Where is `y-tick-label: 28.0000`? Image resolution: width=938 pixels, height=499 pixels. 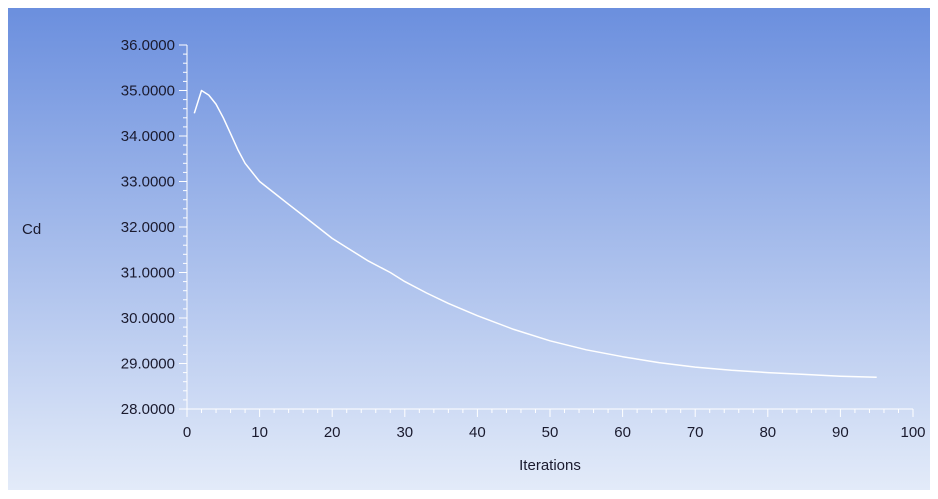
y-tick-label: 28.0000 is located at coordinates (148, 409).